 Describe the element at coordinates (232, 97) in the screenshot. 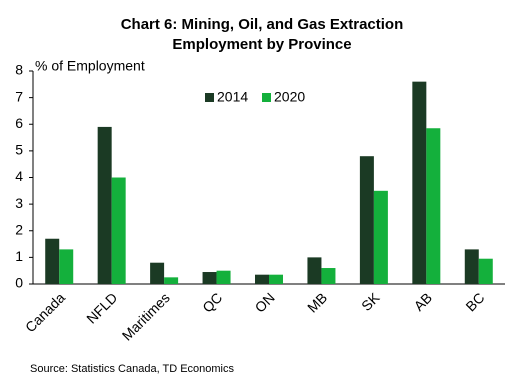

I see `legend-label: 2014` at that location.